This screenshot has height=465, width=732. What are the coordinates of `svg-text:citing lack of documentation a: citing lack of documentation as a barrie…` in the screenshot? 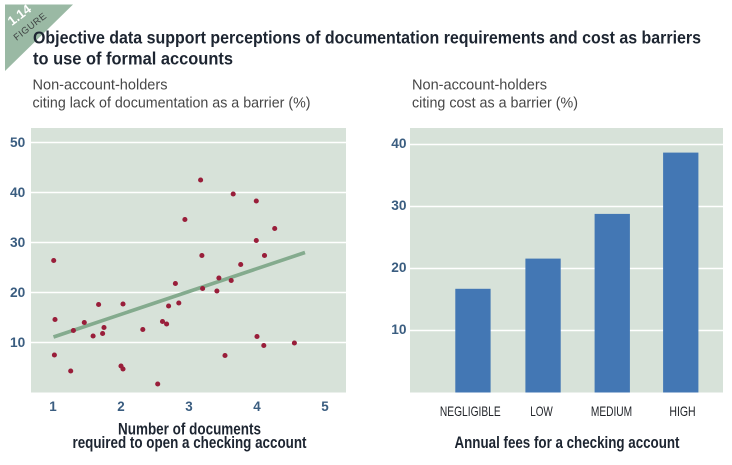 It's located at (172, 104).